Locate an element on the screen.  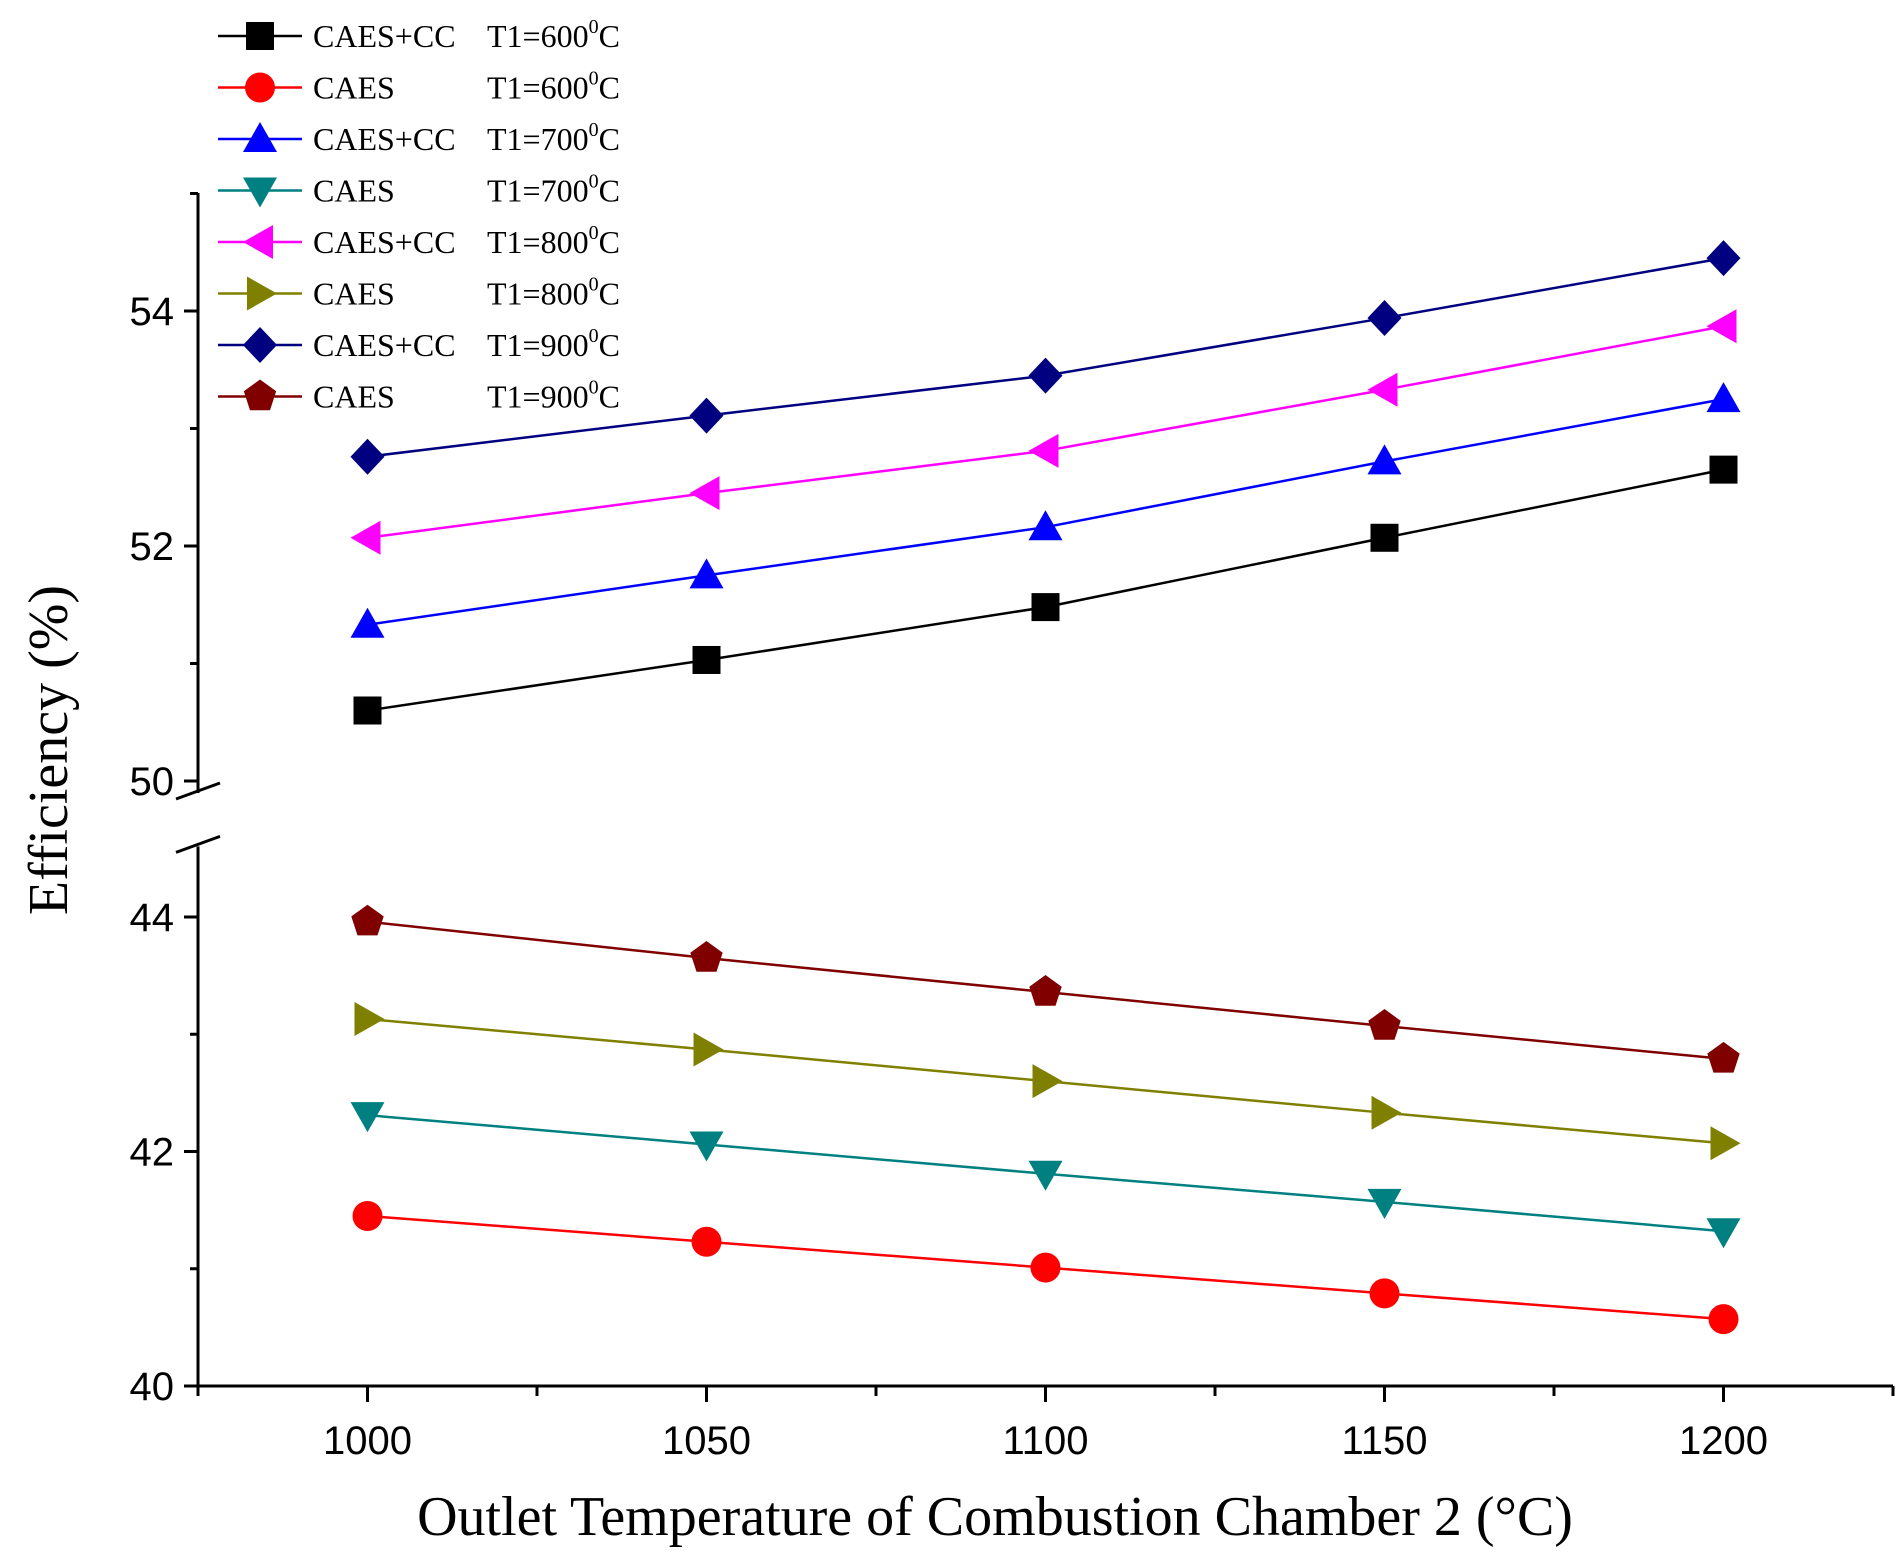
legend-item-6: CAES T1=8000C is located at coordinates (419, 293).